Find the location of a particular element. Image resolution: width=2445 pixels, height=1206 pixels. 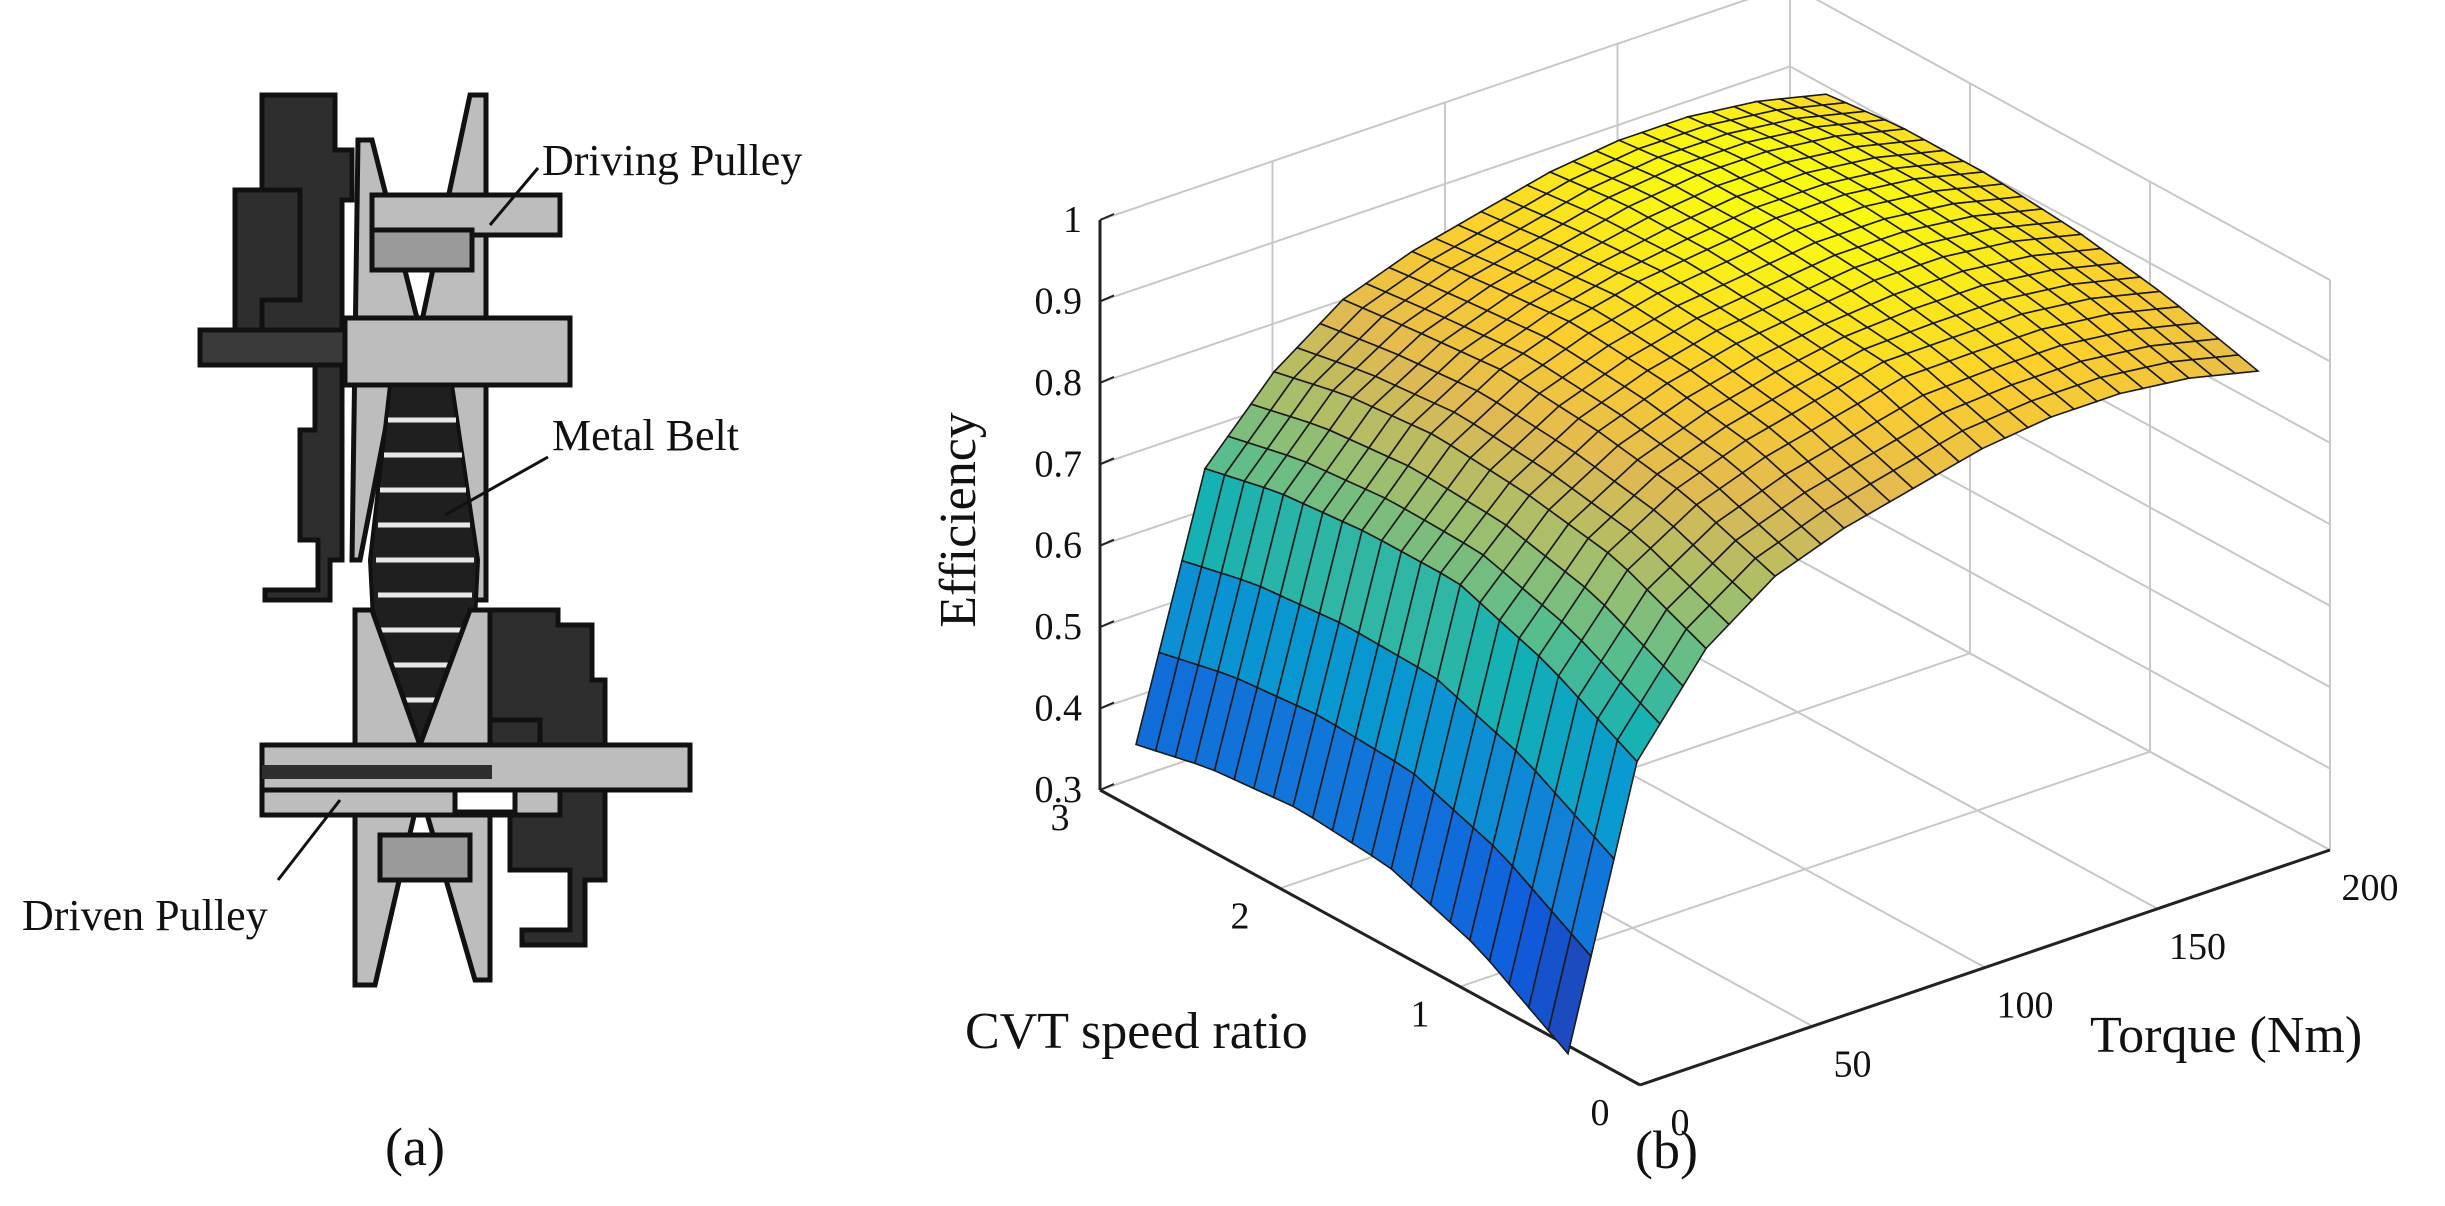

x-tick-label: 150 is located at coordinates (2197, 947).